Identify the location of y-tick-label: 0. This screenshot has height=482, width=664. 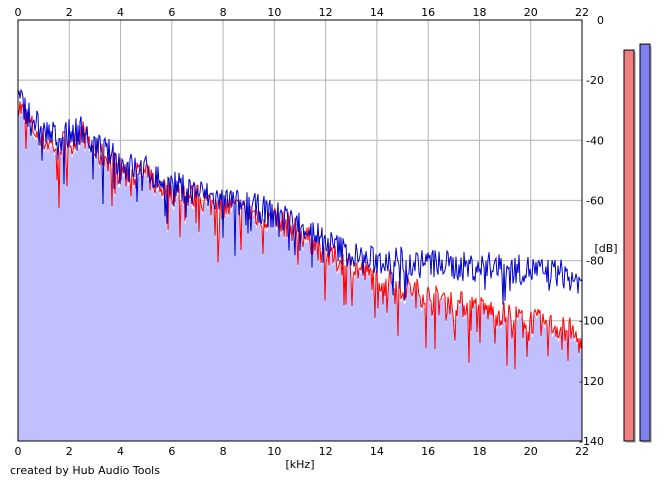
(600, 20).